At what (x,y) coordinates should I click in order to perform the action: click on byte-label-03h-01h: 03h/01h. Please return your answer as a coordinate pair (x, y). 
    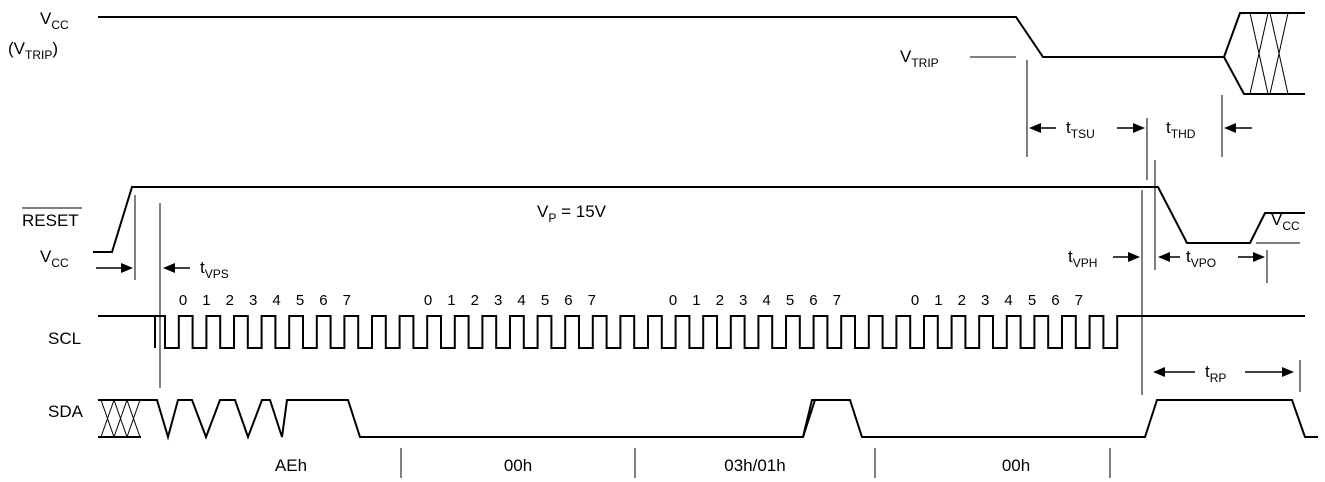
    Looking at the image, I should click on (754, 465).